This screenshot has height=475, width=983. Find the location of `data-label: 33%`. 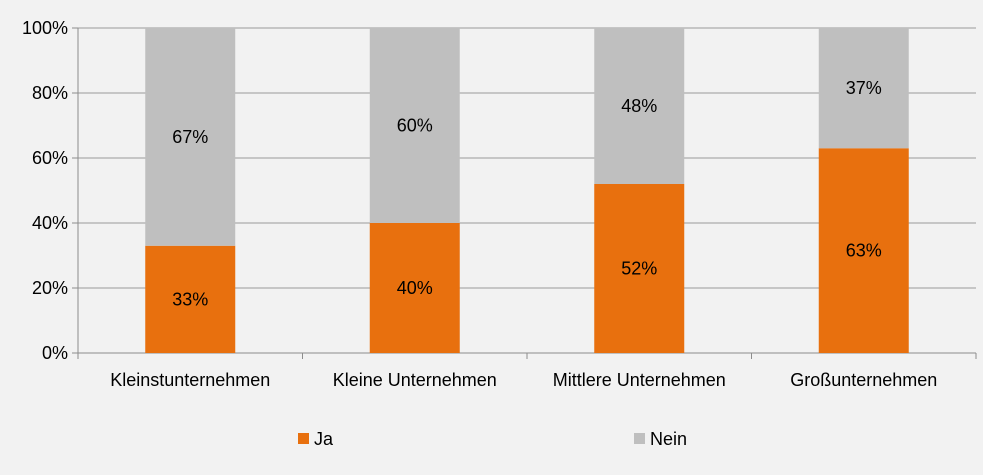

data-label: 33% is located at coordinates (190, 299).